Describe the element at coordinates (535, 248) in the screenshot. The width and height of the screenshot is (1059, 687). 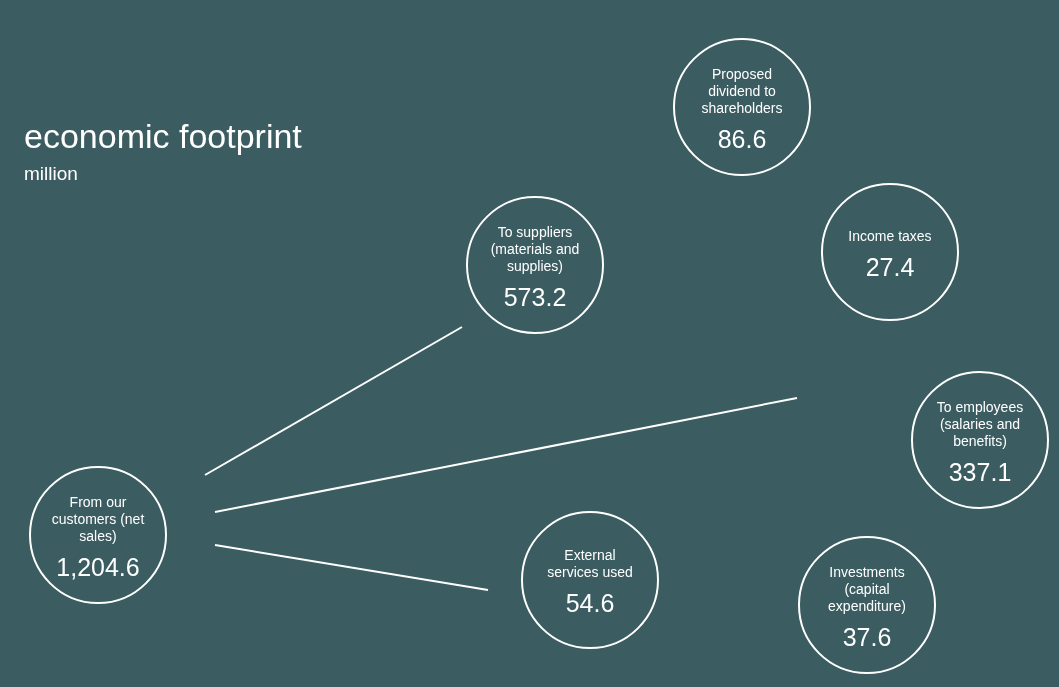
I see `category-label: To suppliers (materials and supplies)` at that location.